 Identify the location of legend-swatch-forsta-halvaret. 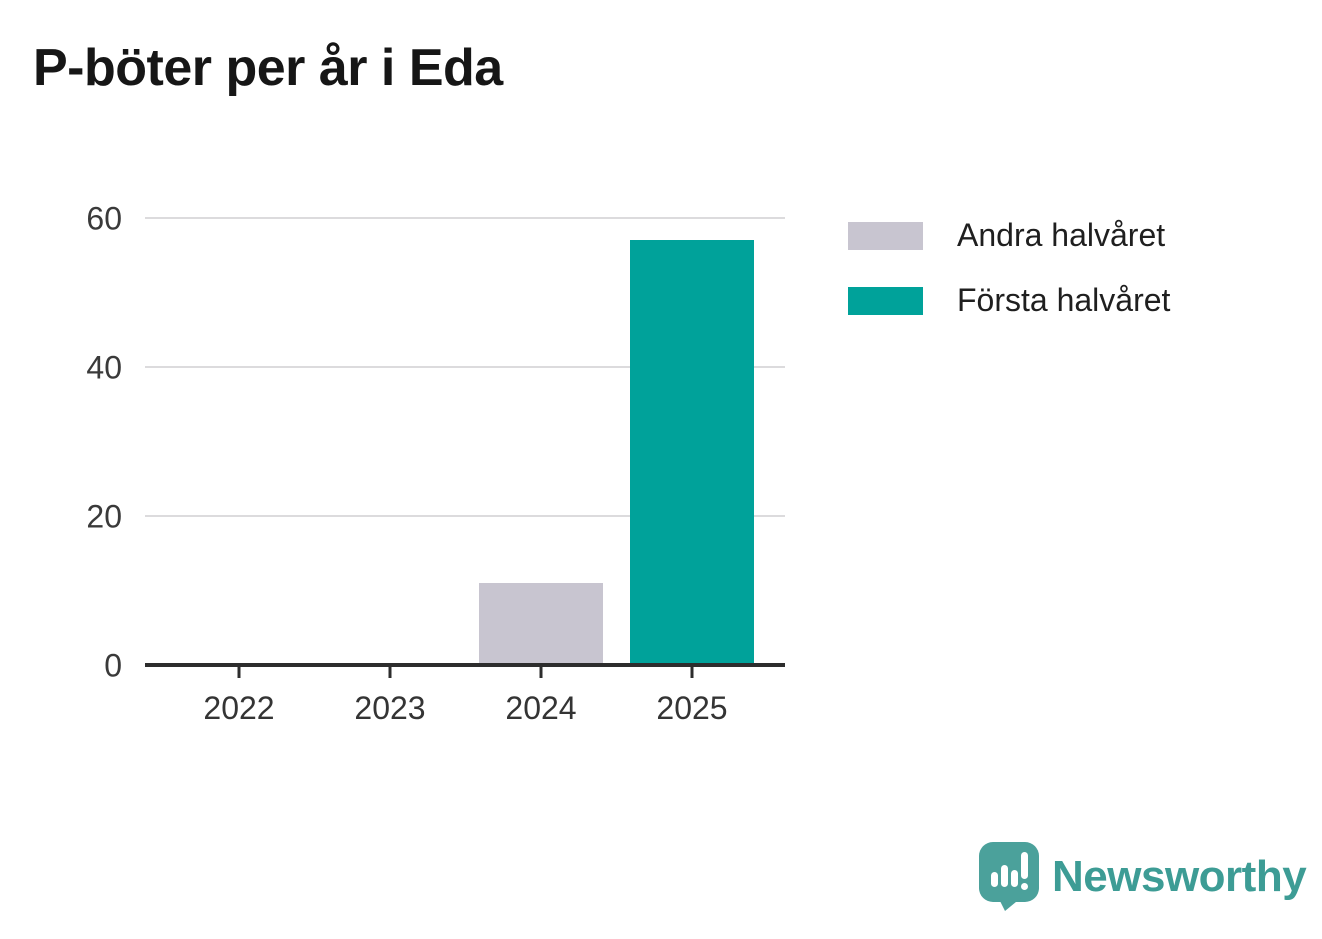
(885, 300).